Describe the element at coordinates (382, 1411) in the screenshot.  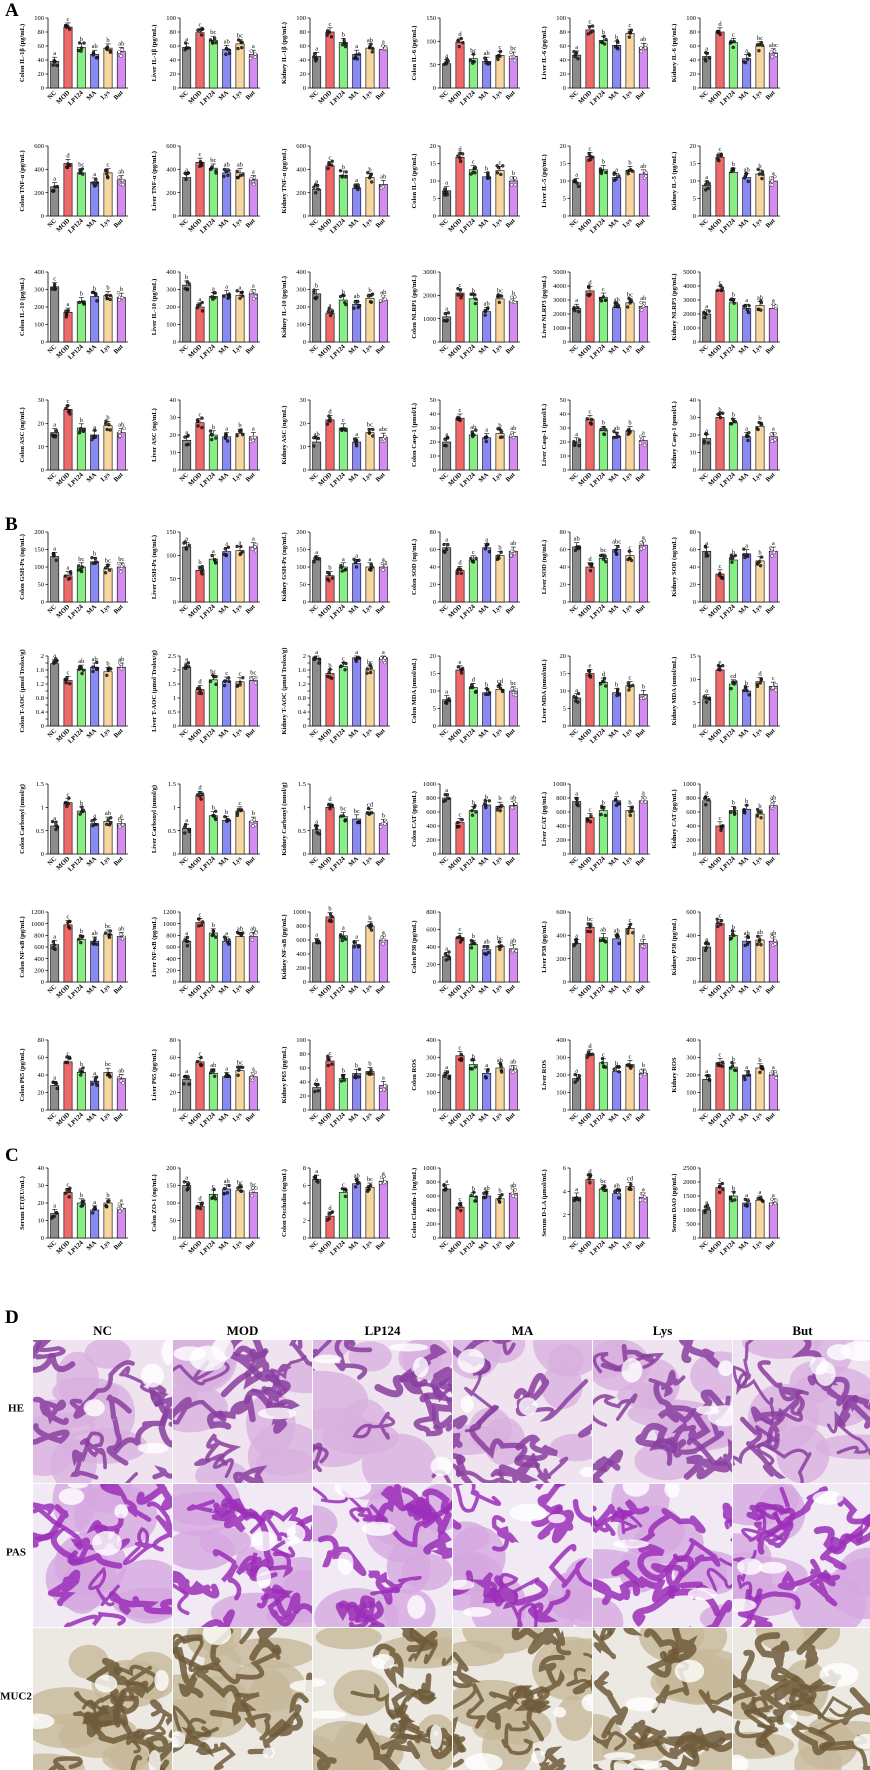
I see `micrograph-he-lp124` at that location.